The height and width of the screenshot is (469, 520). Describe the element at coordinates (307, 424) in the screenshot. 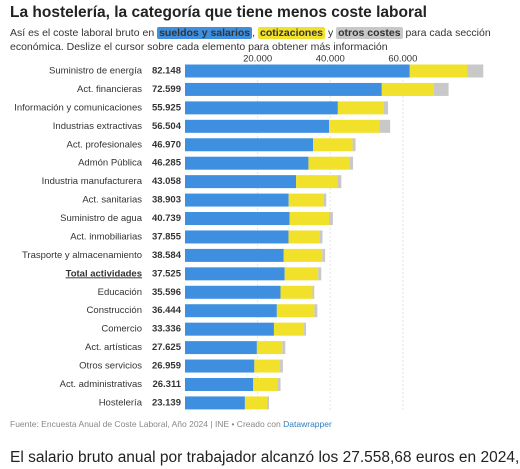

I see `source-link: Datawrapper` at that location.